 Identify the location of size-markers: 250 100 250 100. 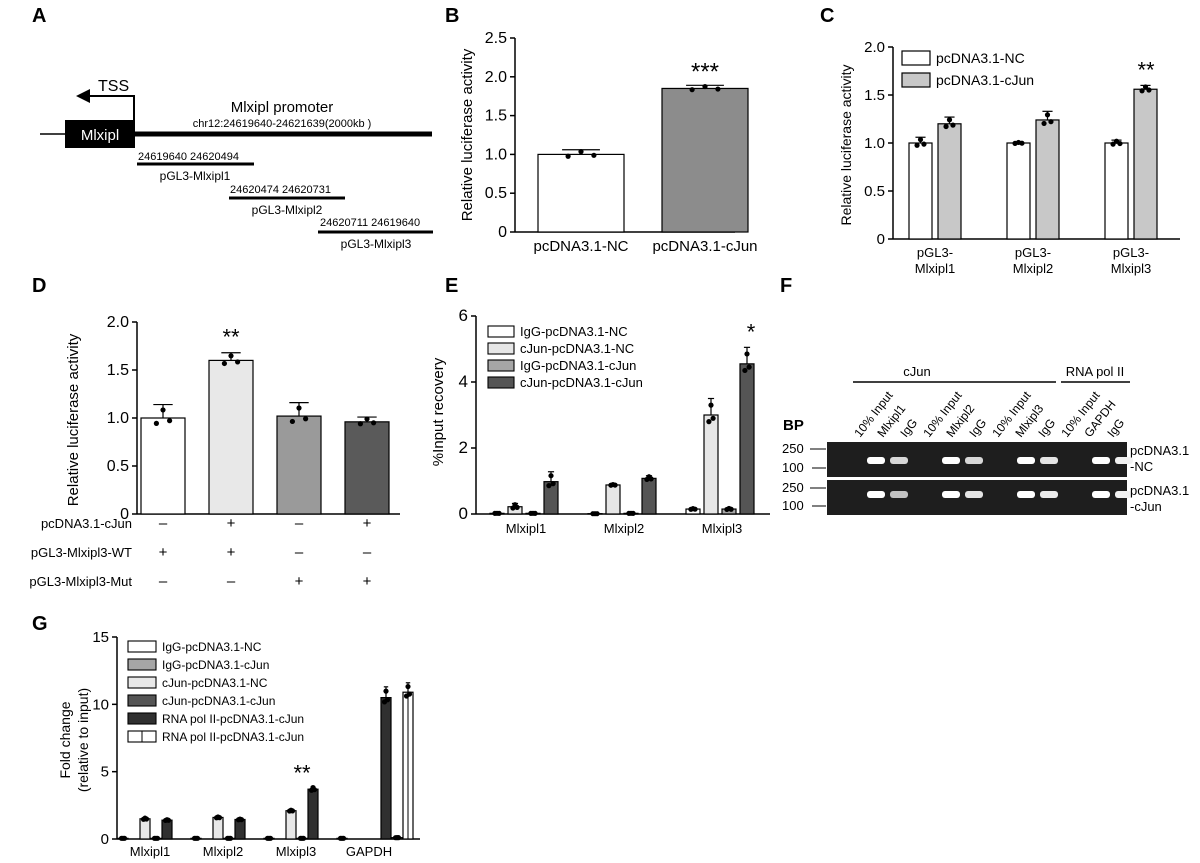
(804, 477).